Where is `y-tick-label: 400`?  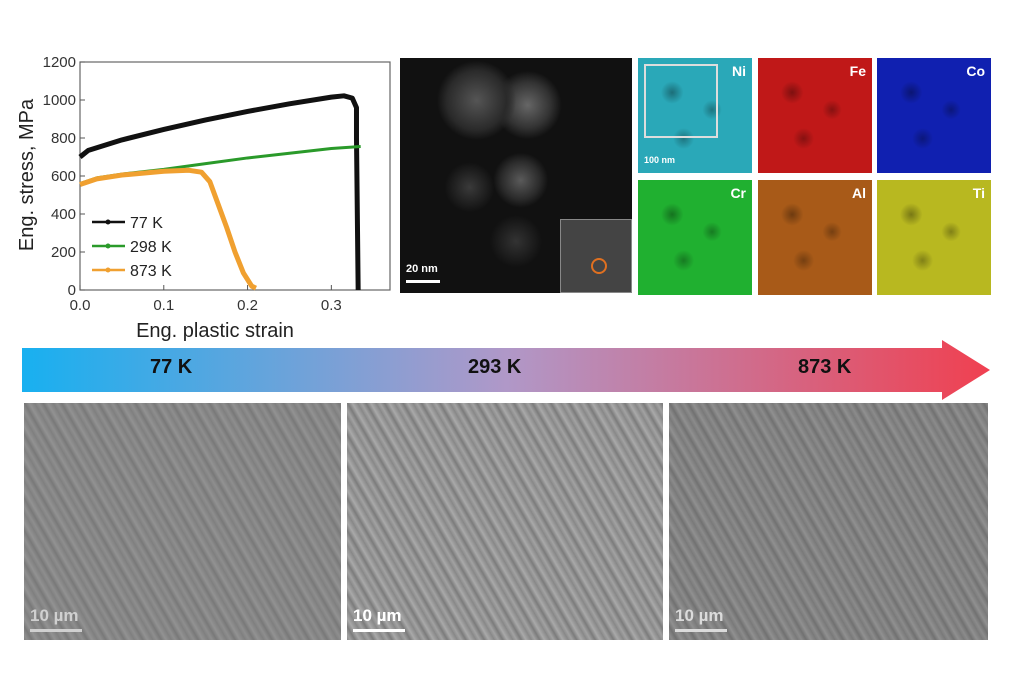
y-tick-label: 400 is located at coordinates (63, 214).